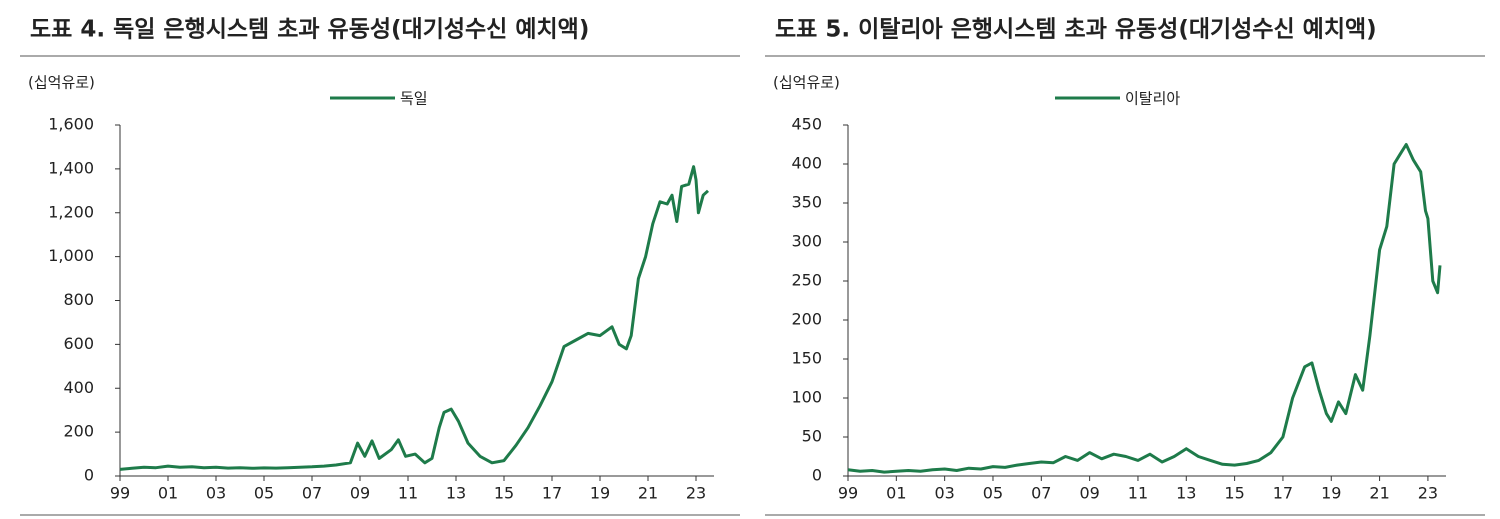  Describe the element at coordinates (309, 30) in the screenshot. I see `chart-title: 도표 4. 독일 은행시스템 초과 유동성(대기성수신 예치액)` at that location.